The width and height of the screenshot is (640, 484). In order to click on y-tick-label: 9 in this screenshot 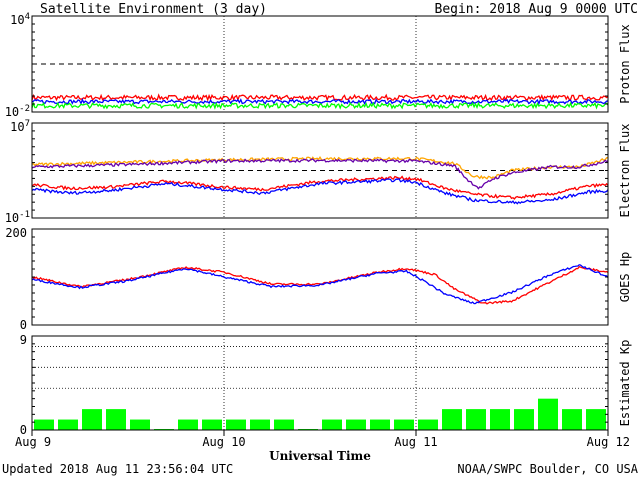, I will do `click(23, 340)`.